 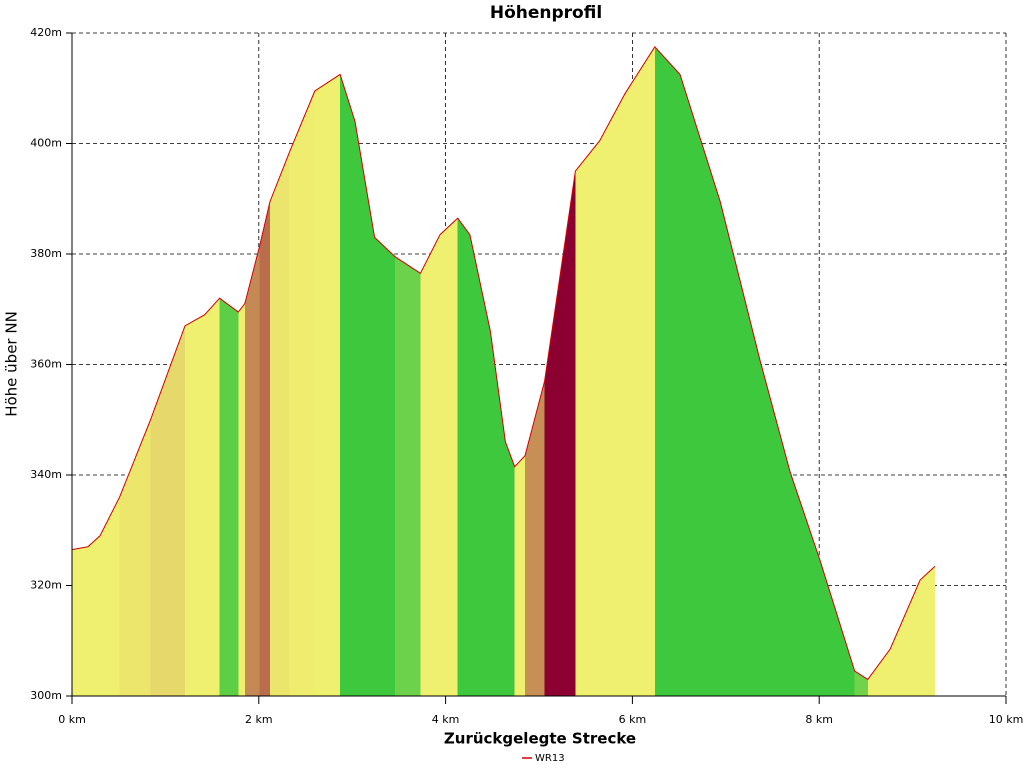 I want to click on y-tick-label: 380m, so click(x=46, y=253).